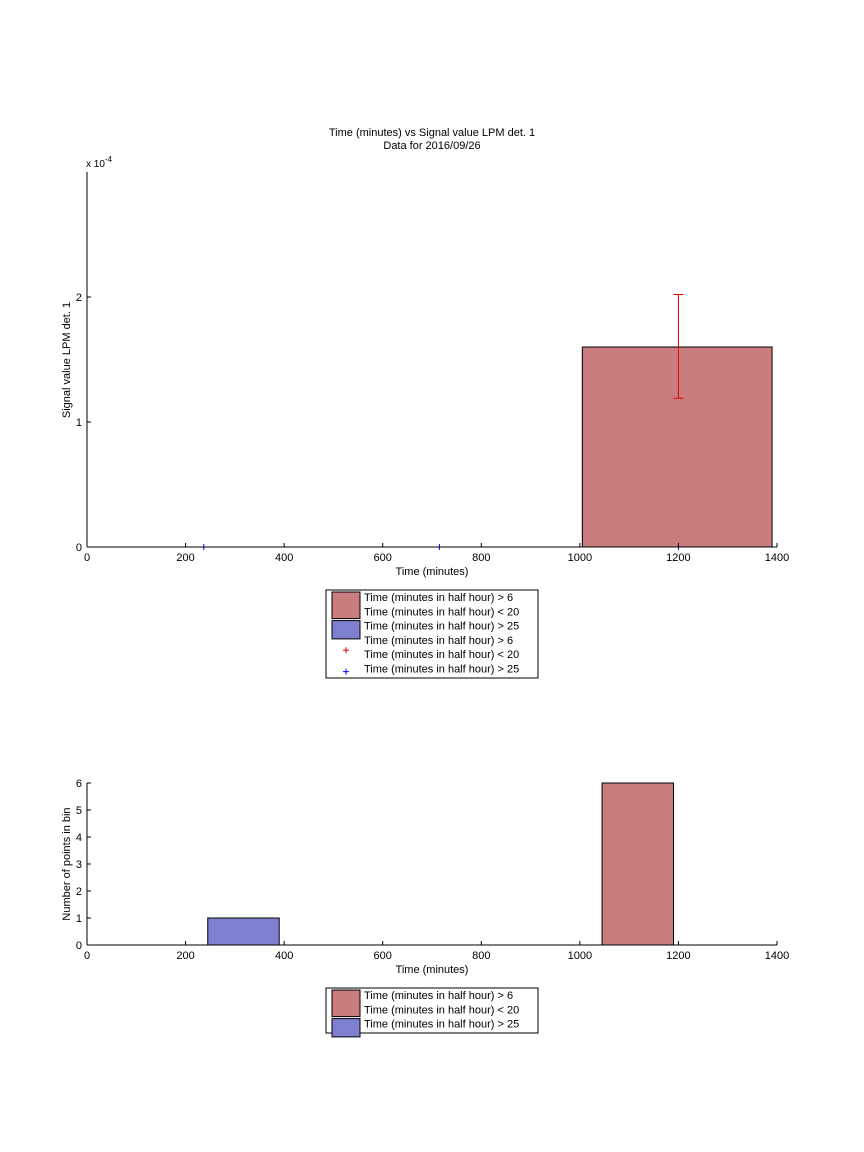 Image resolution: width=864 pixels, height=1152 pixels. What do you see at coordinates (67, 360) in the screenshot?
I see `y-axis-label: Signal value LPM det. 1` at bounding box center [67, 360].